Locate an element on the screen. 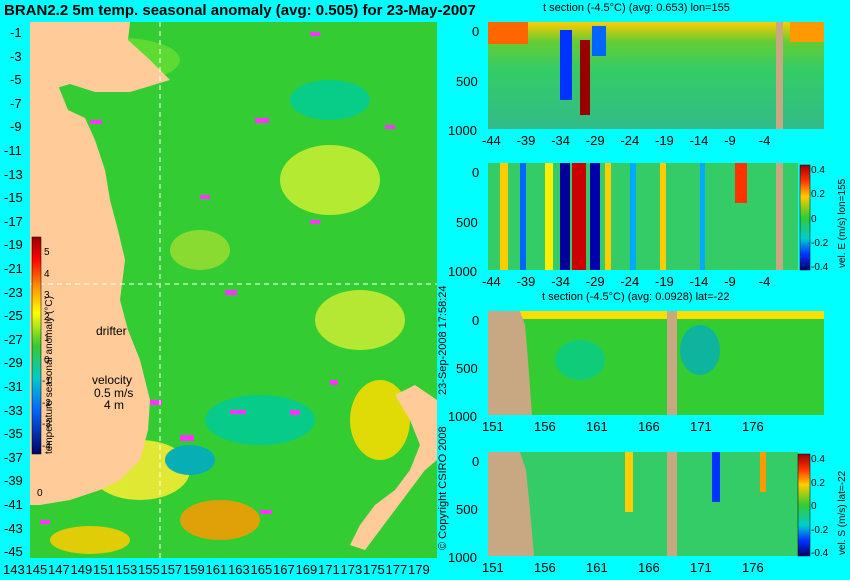 The width and height of the screenshot is (850, 580). copyright-caption: © Copyright CSIRO 2008 is located at coordinates (443, 488).